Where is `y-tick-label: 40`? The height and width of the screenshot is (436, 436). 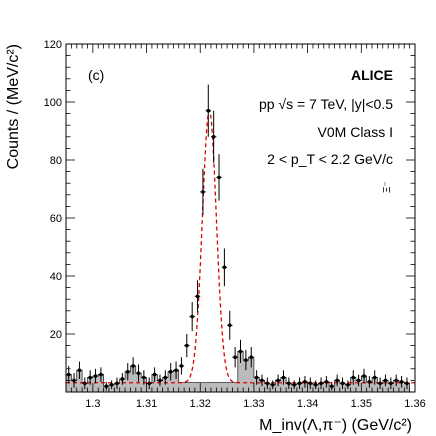
y-tick-label: 40 is located at coordinates (56, 277).